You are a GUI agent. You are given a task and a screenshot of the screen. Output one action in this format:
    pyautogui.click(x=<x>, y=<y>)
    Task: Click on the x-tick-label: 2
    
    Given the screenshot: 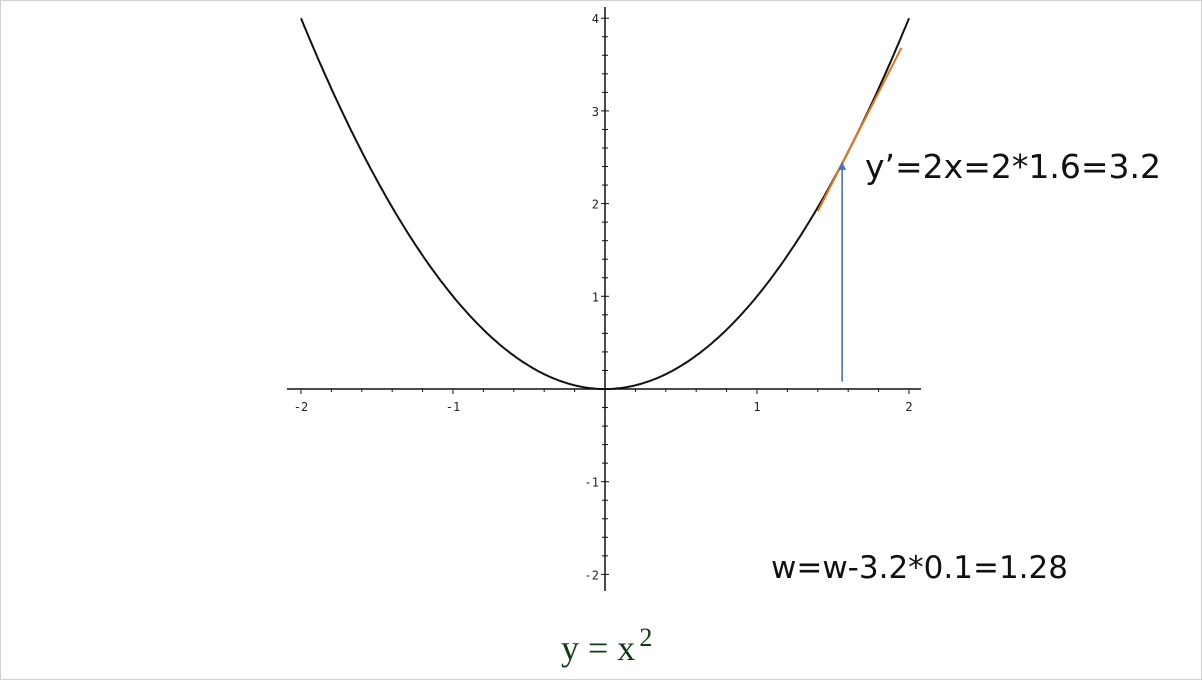 What is the action you would take?
    pyautogui.click(x=908, y=407)
    